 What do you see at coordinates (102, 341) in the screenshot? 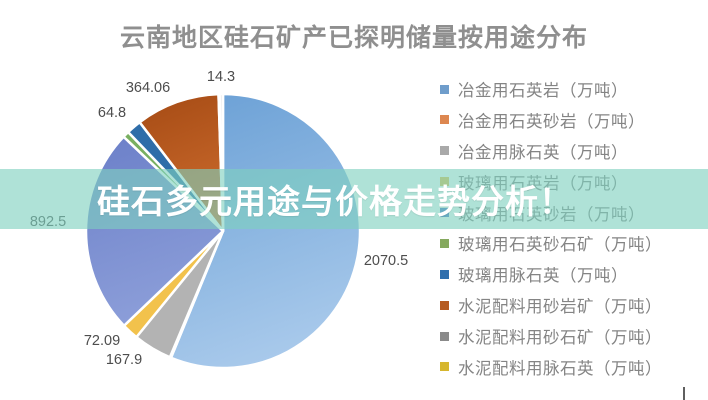
I see `data-label: 72.09` at bounding box center [102, 341].